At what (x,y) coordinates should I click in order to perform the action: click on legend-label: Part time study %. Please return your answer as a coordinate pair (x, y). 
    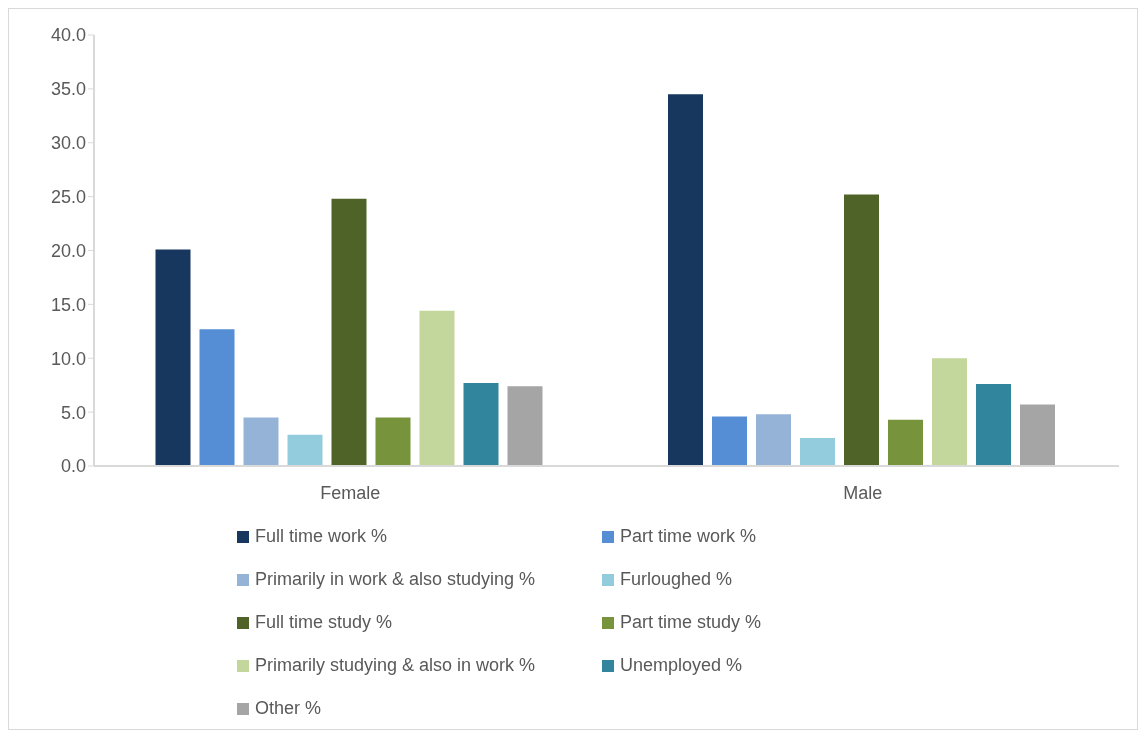
    Looking at the image, I should click on (691, 622).